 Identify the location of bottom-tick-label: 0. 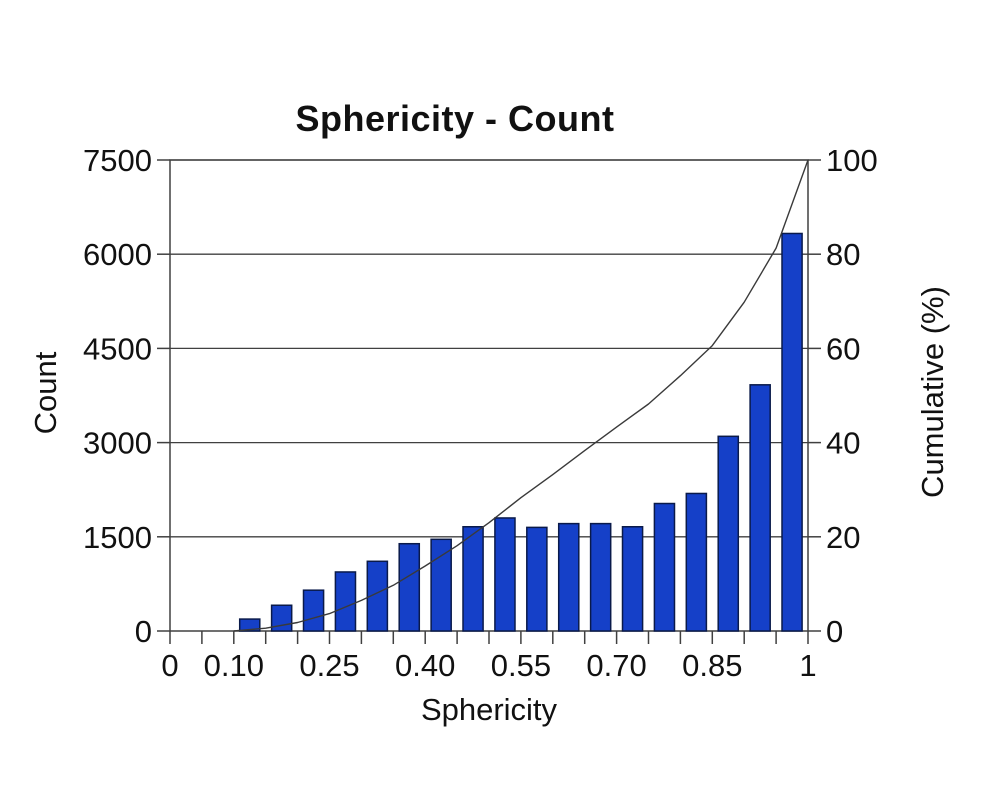
(169, 665).